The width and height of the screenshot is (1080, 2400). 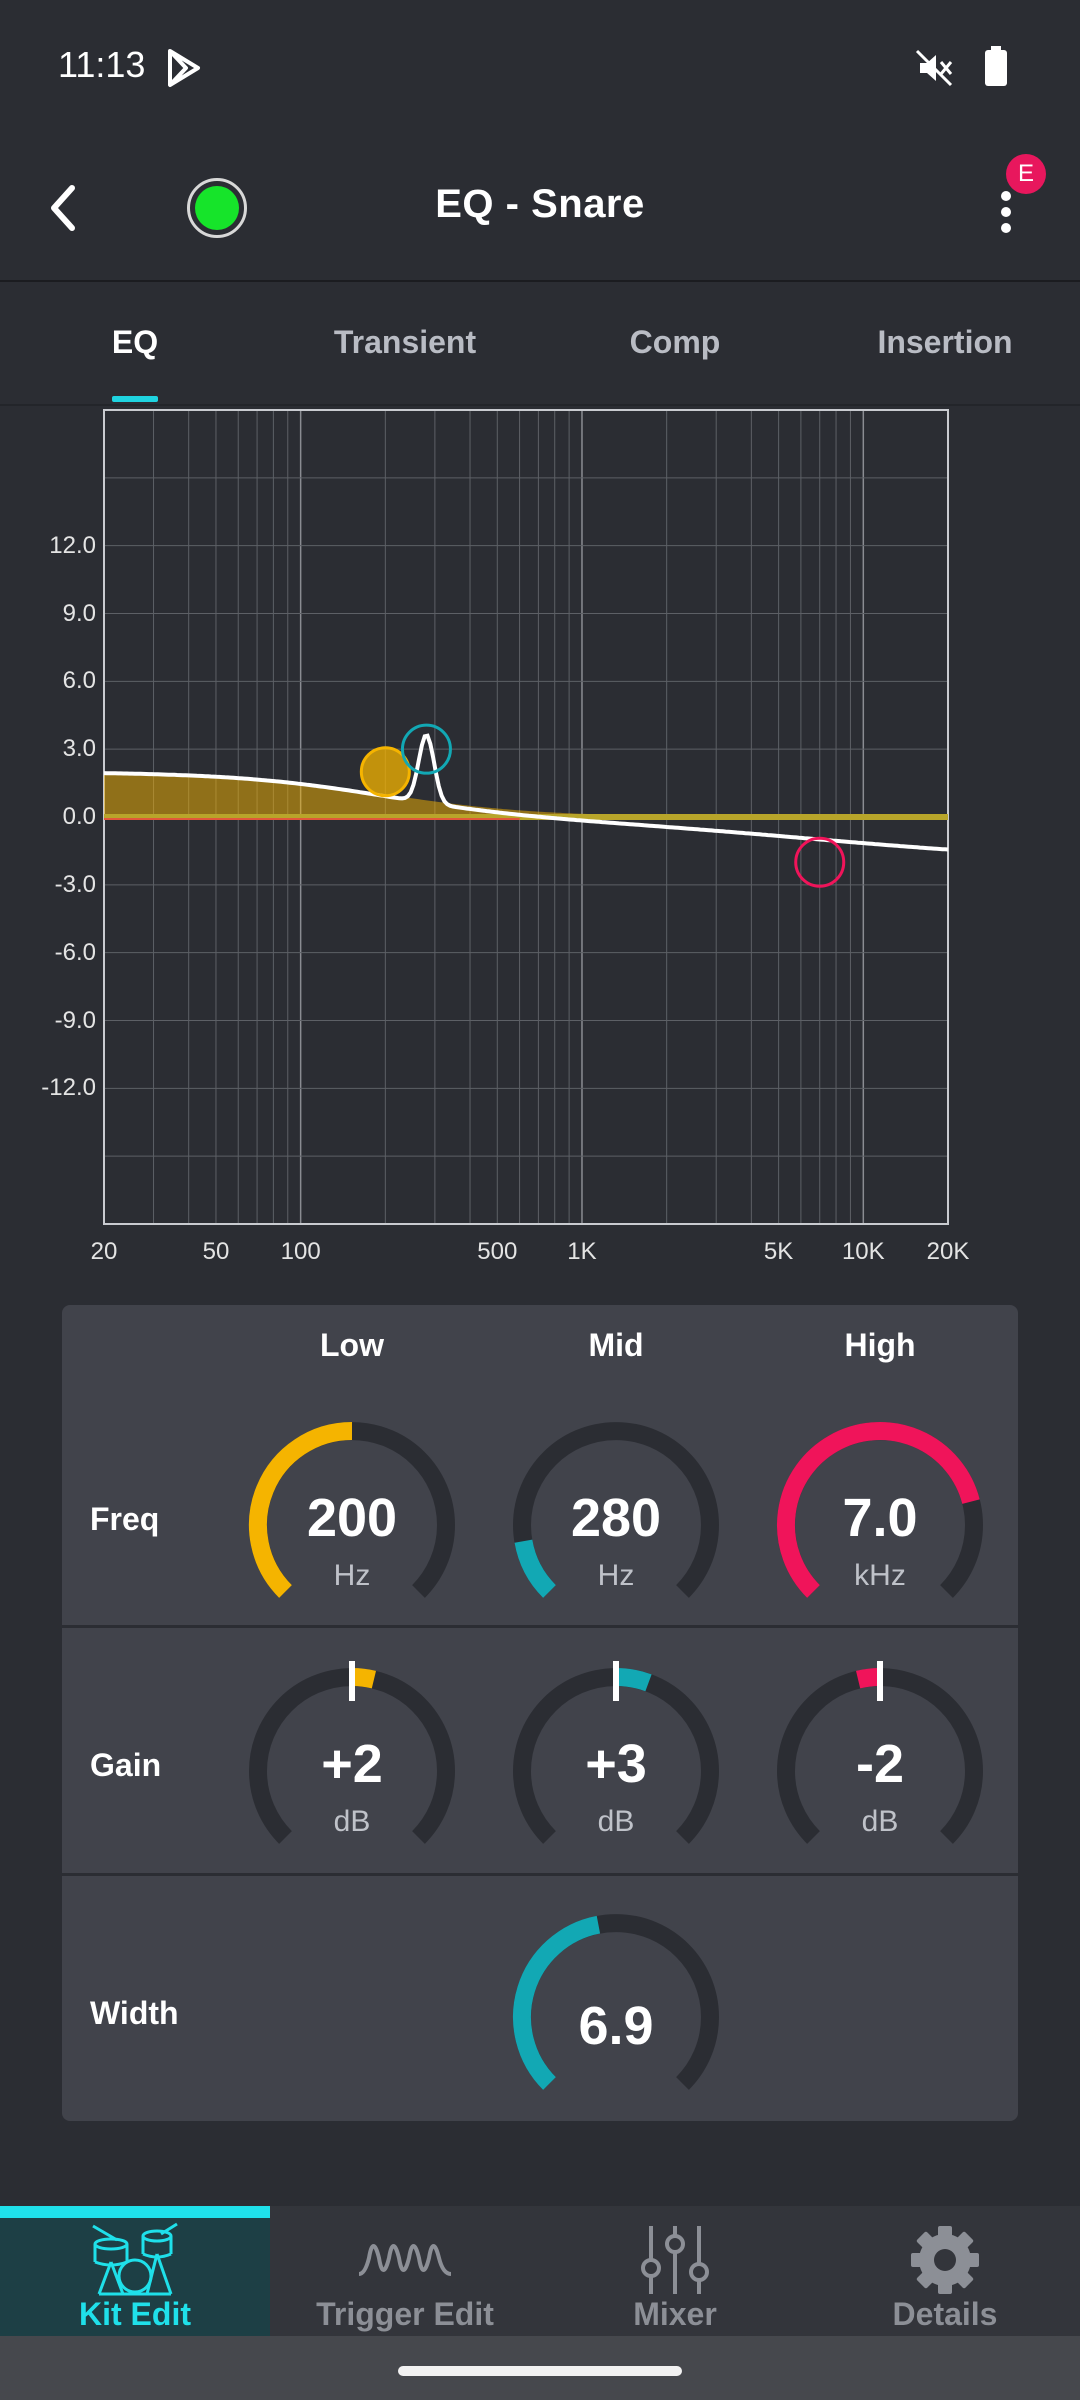 I want to click on tab-comp: Comp, so click(x=675, y=342).